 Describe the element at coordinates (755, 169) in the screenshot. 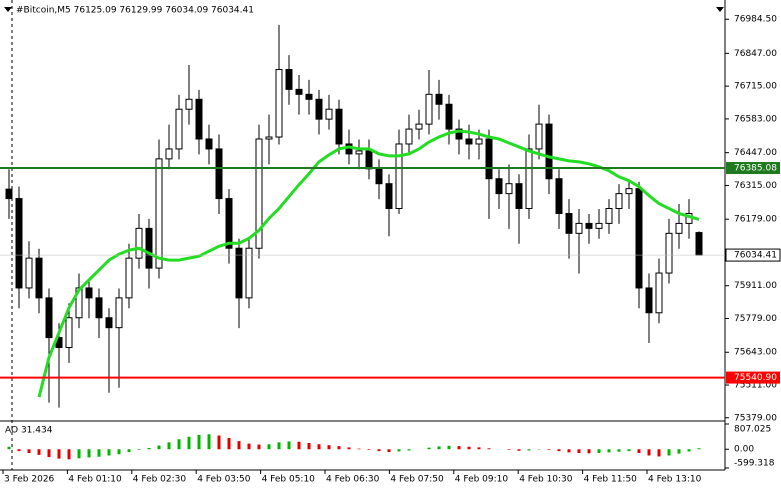

I see `level-label: 76385.08` at that location.